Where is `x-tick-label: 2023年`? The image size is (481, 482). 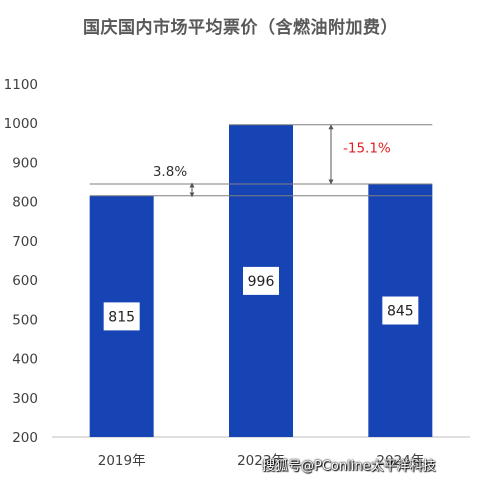 x-tick-label: 2023年 is located at coordinates (261, 461).